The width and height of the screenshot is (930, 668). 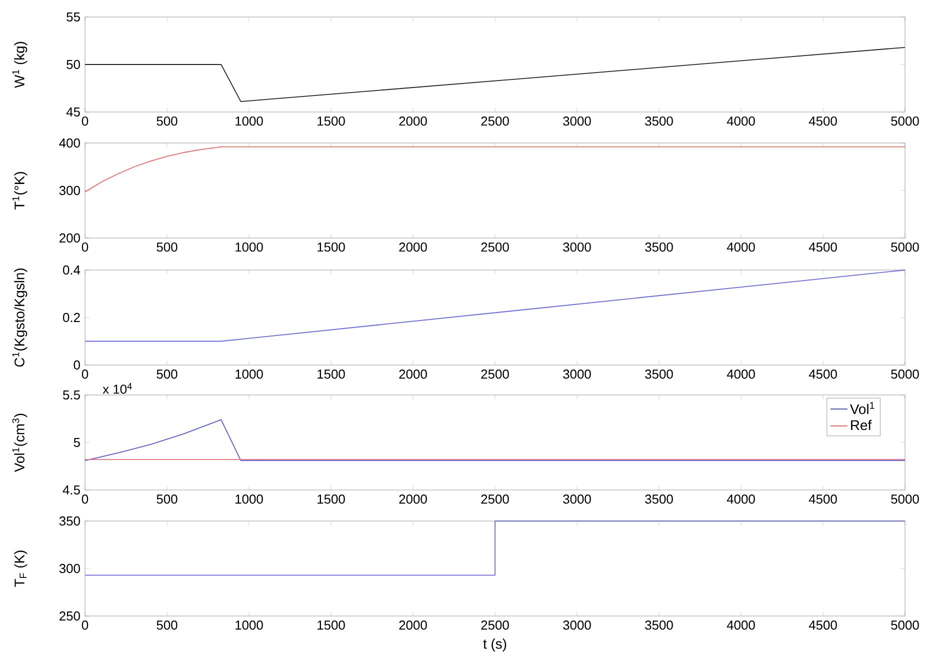 I want to click on y-tick-label: 350, so click(x=69, y=521).